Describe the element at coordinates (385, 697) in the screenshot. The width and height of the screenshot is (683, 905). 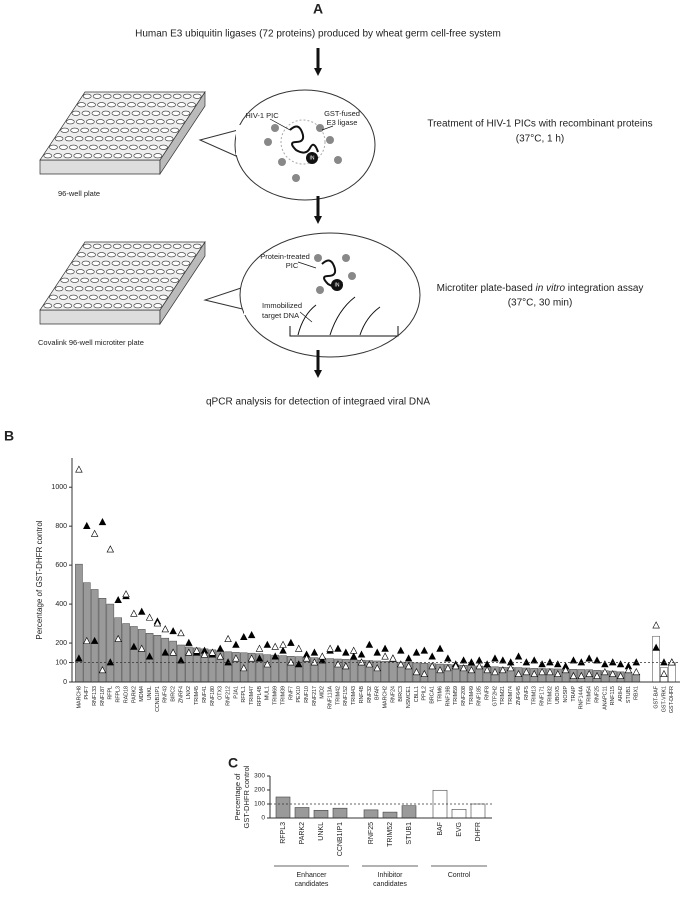
I see `x-tick-label: MARCH2` at that location.